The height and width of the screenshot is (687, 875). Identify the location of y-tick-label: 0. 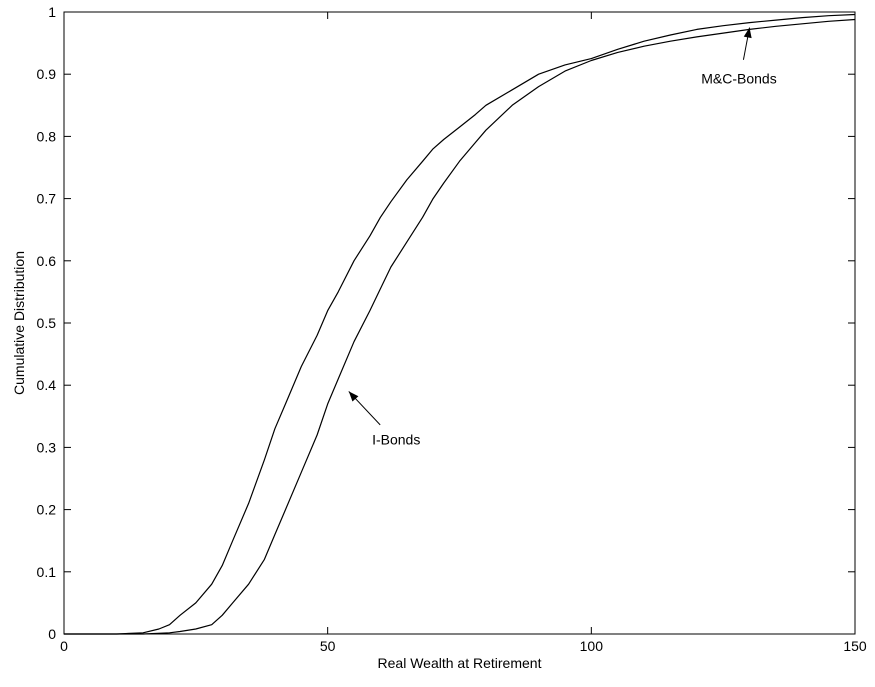
(52, 634).